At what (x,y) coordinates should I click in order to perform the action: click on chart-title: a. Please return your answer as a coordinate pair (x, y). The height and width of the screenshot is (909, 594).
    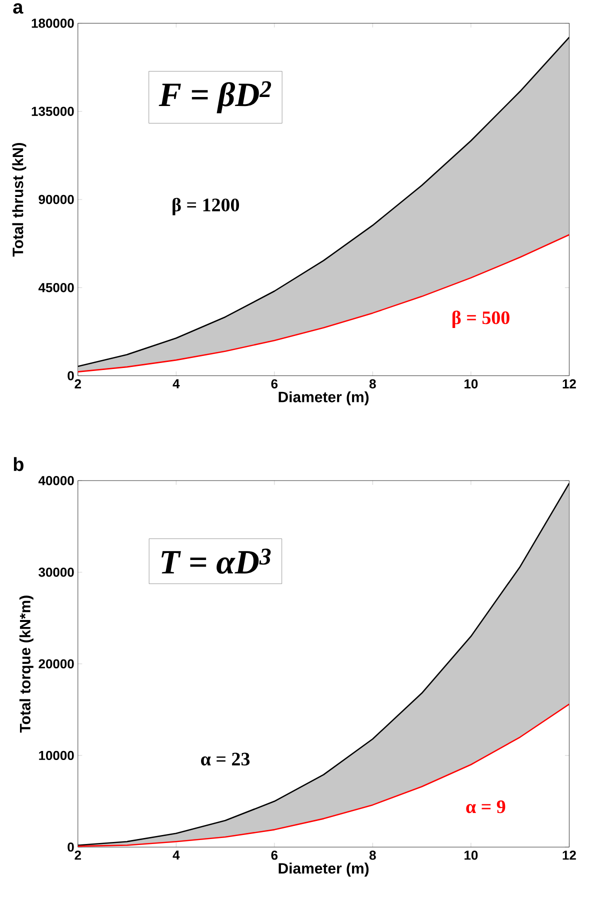
    Looking at the image, I should click on (18, 8).